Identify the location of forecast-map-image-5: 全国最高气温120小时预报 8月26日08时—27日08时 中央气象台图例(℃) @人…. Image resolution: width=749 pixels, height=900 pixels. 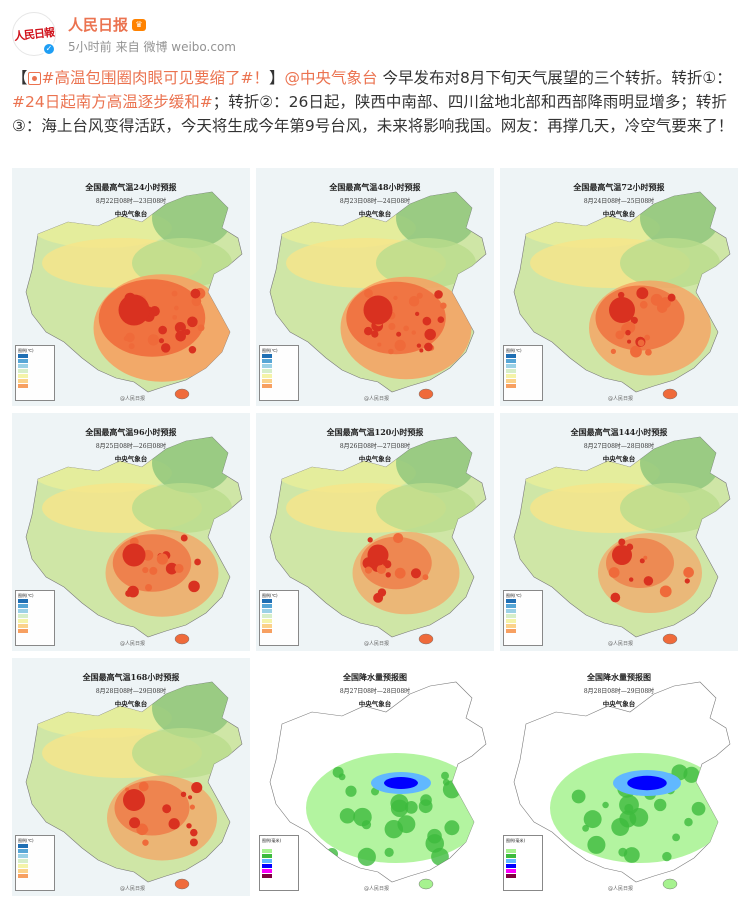
(375, 532).